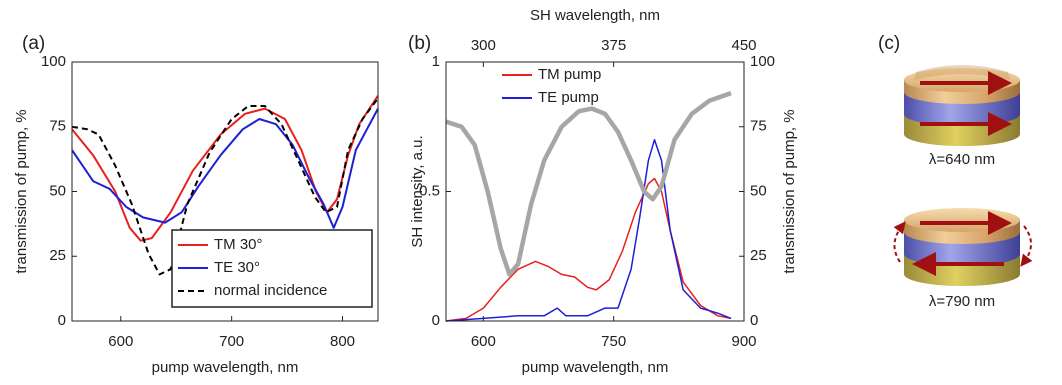  Describe the element at coordinates (568, 97) in the screenshot. I see `legend-label: TE pump` at that location.